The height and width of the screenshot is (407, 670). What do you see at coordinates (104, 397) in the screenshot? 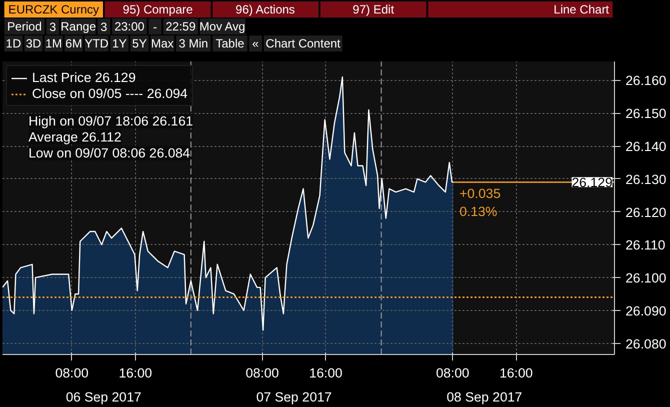
I see `text: 06 Sep 2017` at bounding box center [104, 397].